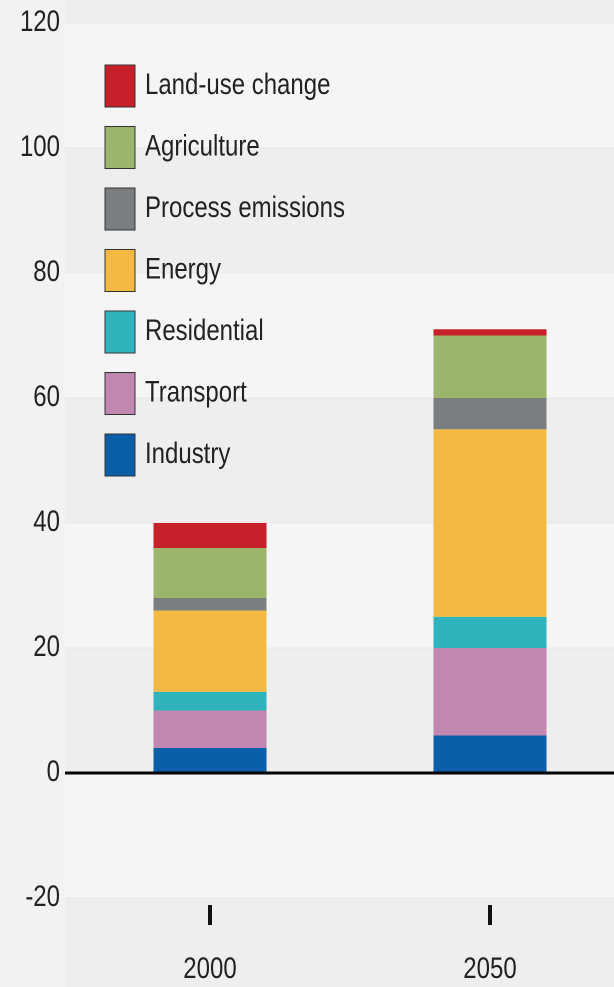 This screenshot has width=614, height=987. Describe the element at coordinates (209, 967) in the screenshot. I see `x-tick-label: 2000` at that location.